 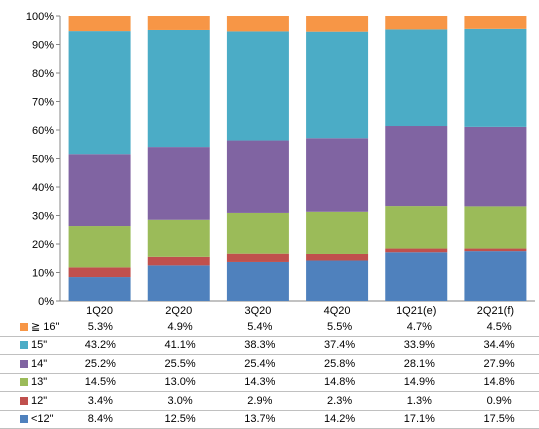 What do you see at coordinates (499, 345) in the screenshot?
I see `data-label: 34.4%` at bounding box center [499, 345].